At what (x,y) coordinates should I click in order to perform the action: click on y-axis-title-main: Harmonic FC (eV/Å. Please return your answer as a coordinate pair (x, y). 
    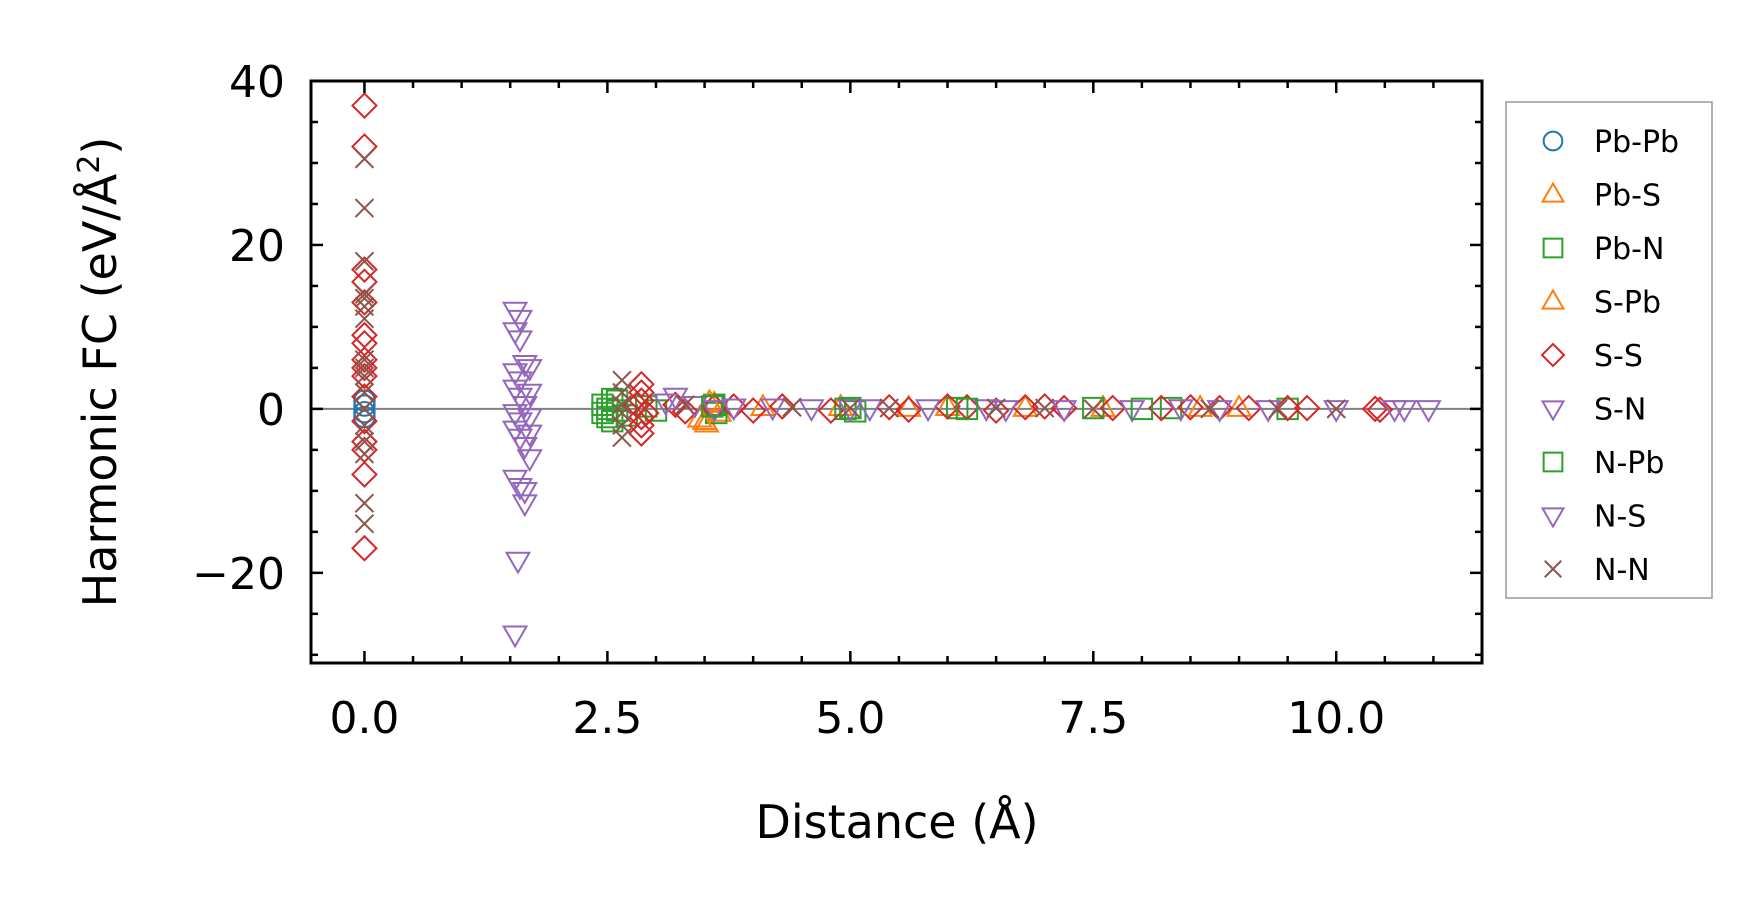
    Looking at the image, I should click on (100, 390).